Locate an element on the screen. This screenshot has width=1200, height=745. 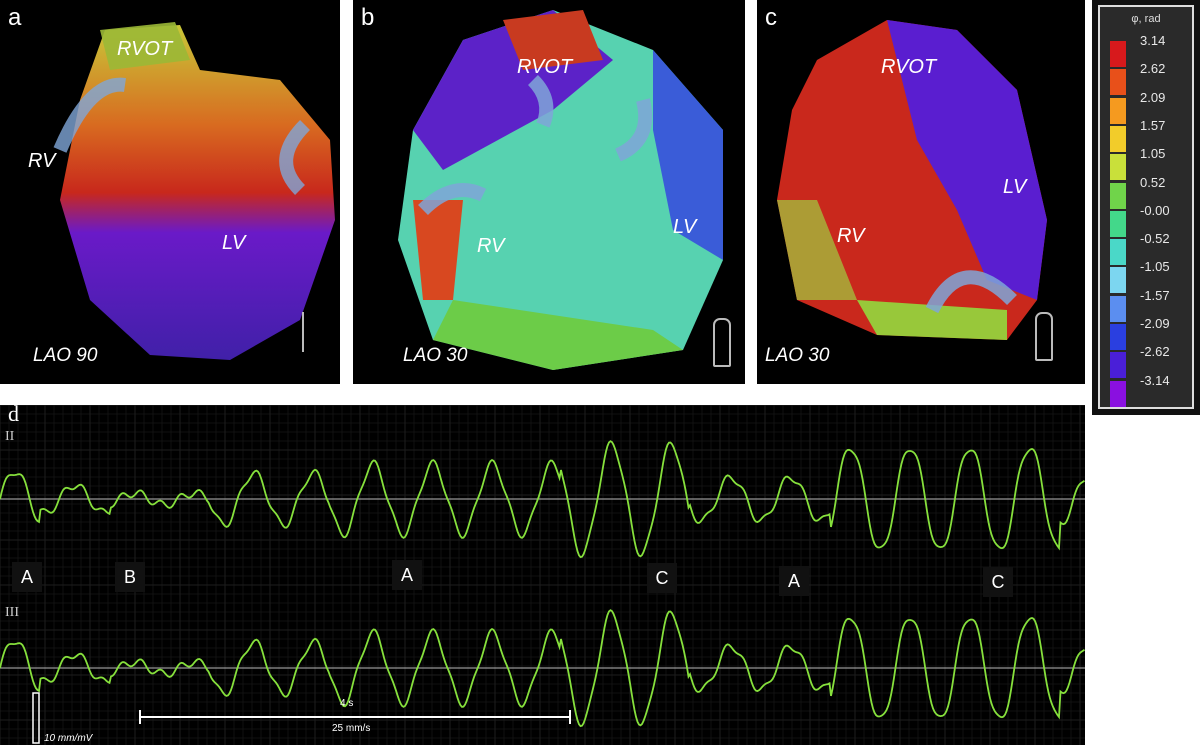
panel-label: d is located at coordinates (13, 415).